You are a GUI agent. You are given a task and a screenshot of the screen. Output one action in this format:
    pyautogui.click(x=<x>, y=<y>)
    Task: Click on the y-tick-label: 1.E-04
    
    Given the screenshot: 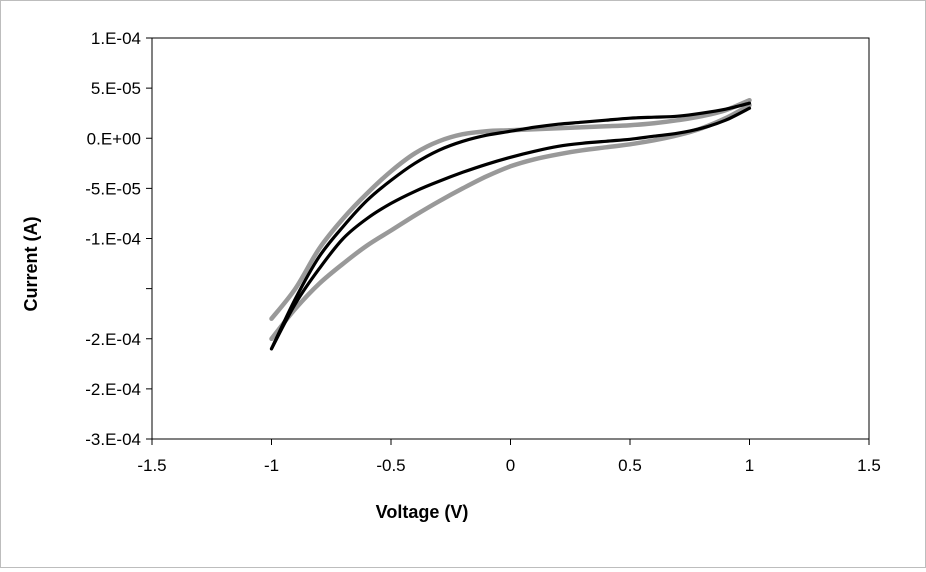 What is the action you would take?
    pyautogui.click(x=116, y=38)
    